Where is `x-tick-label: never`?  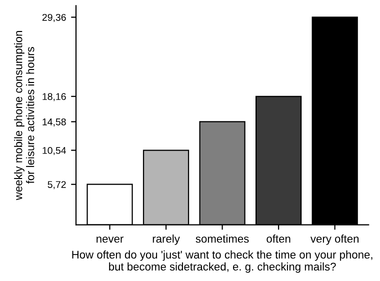
x-tick-label: never is located at coordinates (110, 239).